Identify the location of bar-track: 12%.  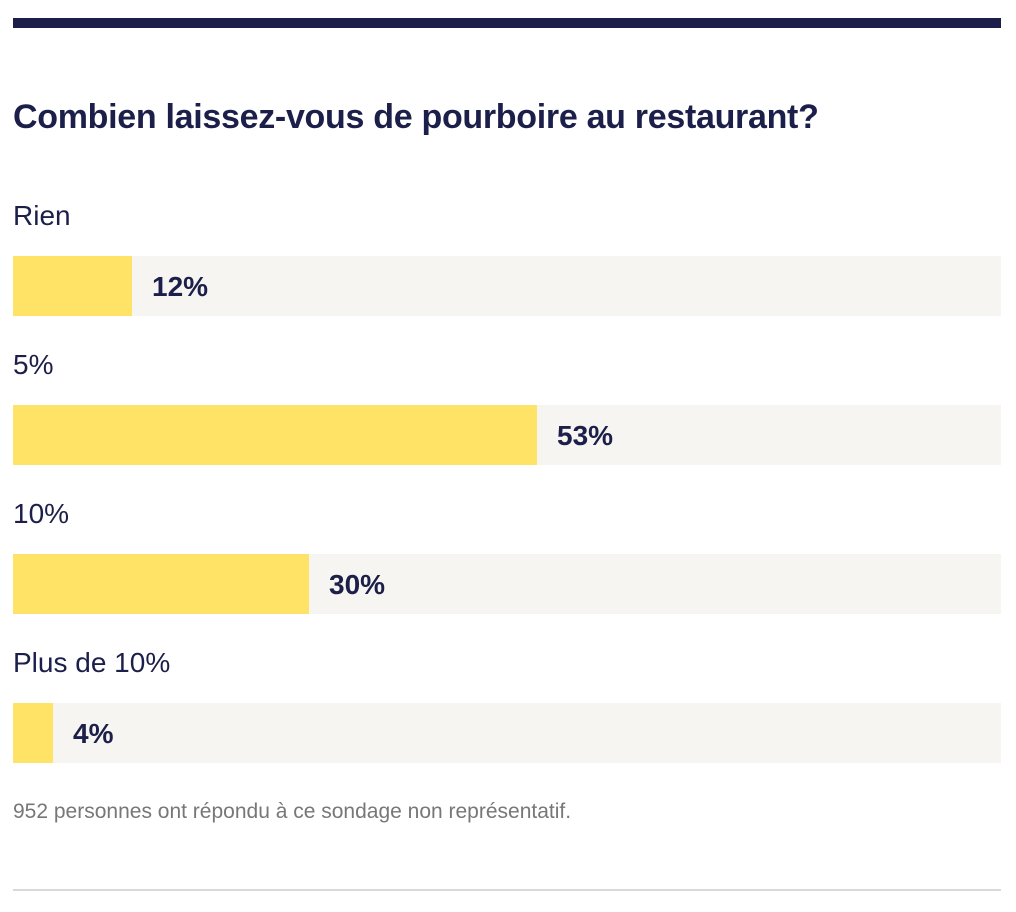
(507, 286).